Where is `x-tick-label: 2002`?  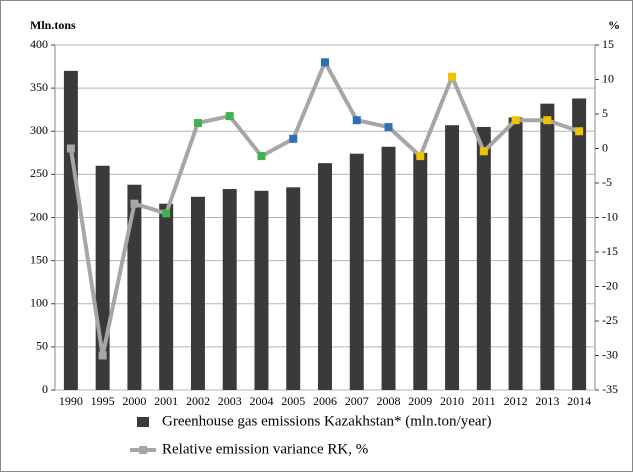
x-tick-label: 2002 is located at coordinates (198, 401).